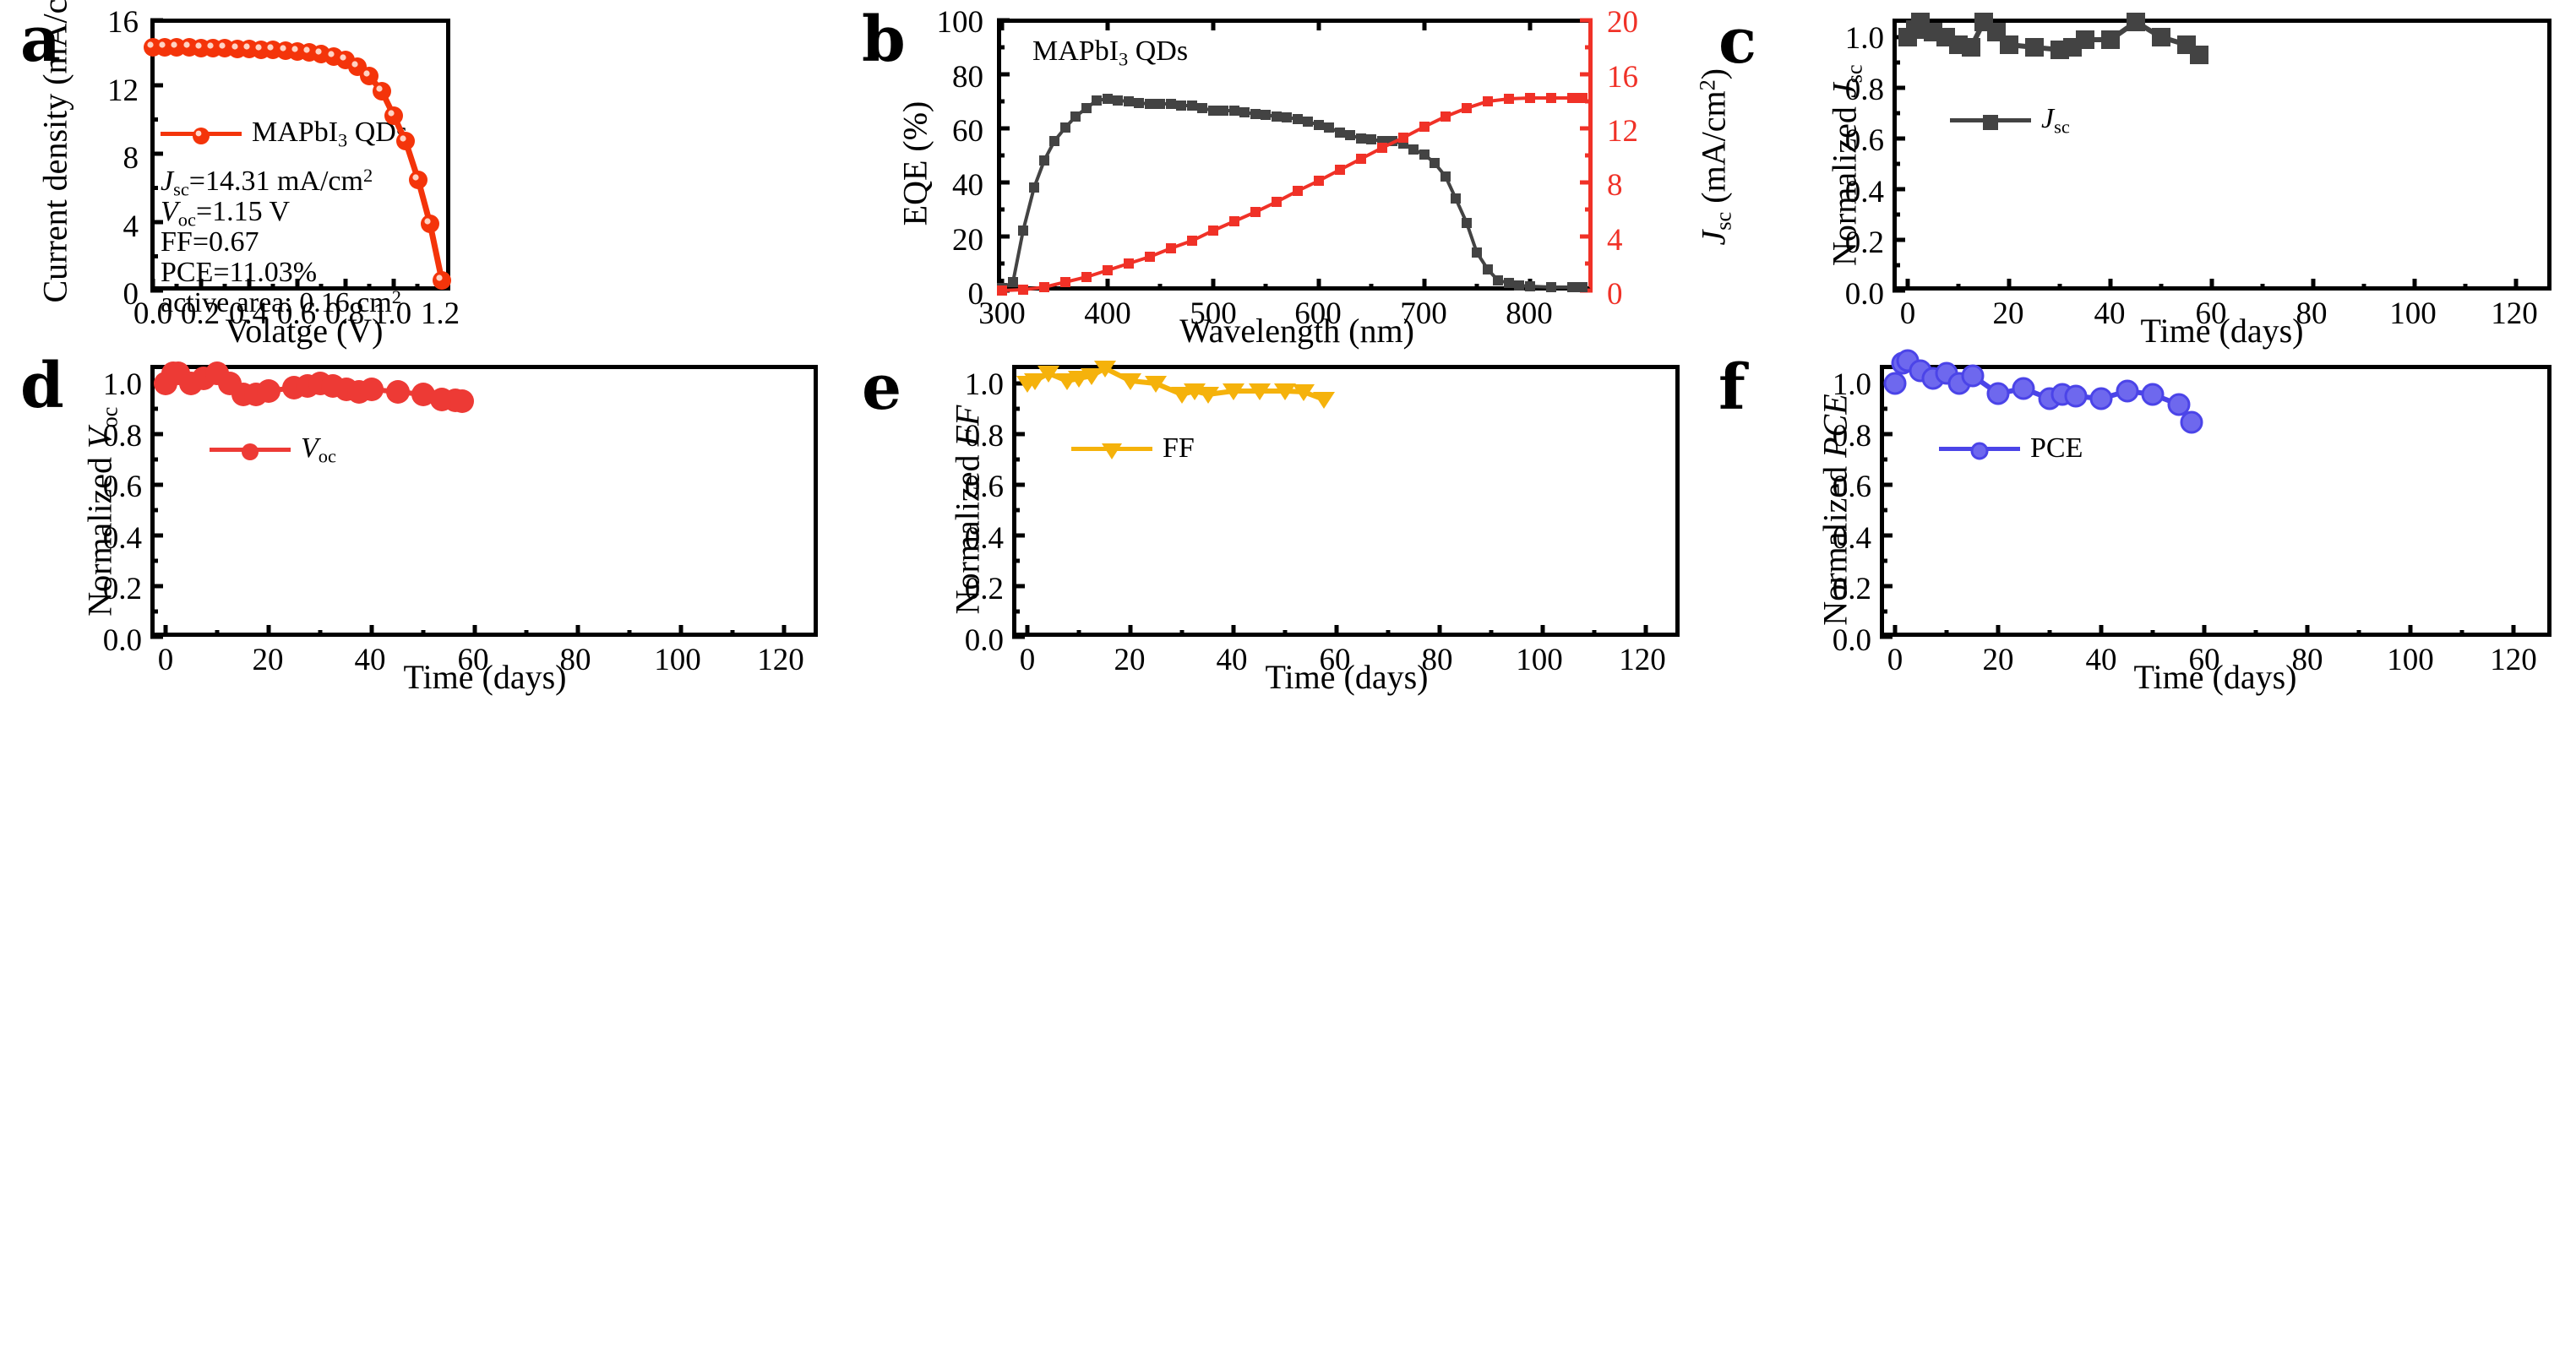  What do you see at coordinates (1423, 313) in the screenshot?
I see `panel-b-xtick-700: 700` at bounding box center [1423, 313].